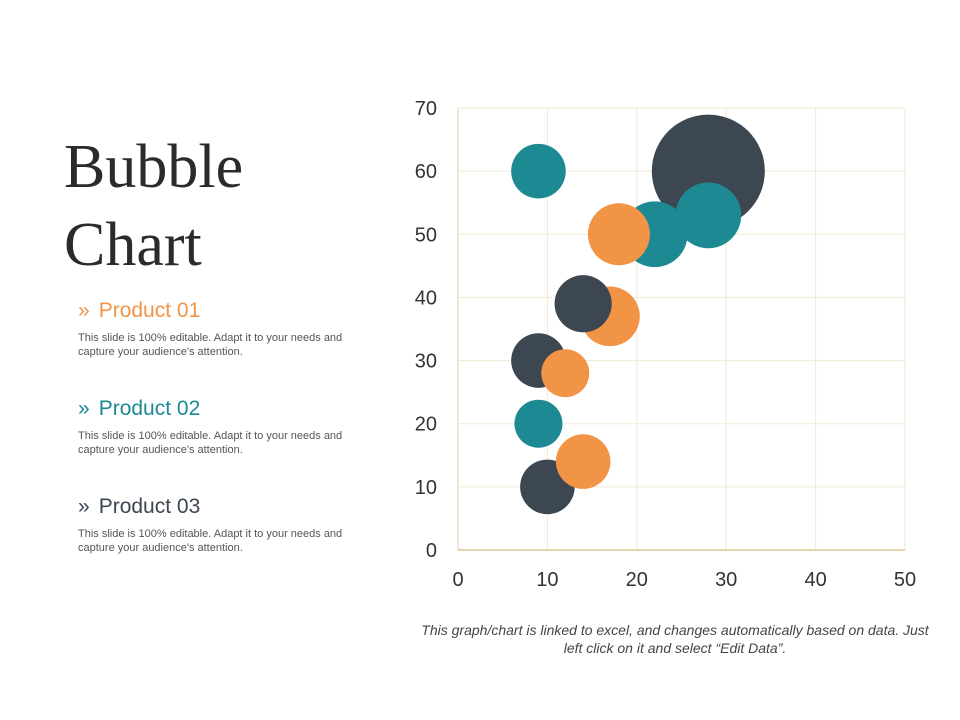 The width and height of the screenshot is (960, 720). What do you see at coordinates (426, 298) in the screenshot?
I see `y-tick-label: 40` at bounding box center [426, 298].